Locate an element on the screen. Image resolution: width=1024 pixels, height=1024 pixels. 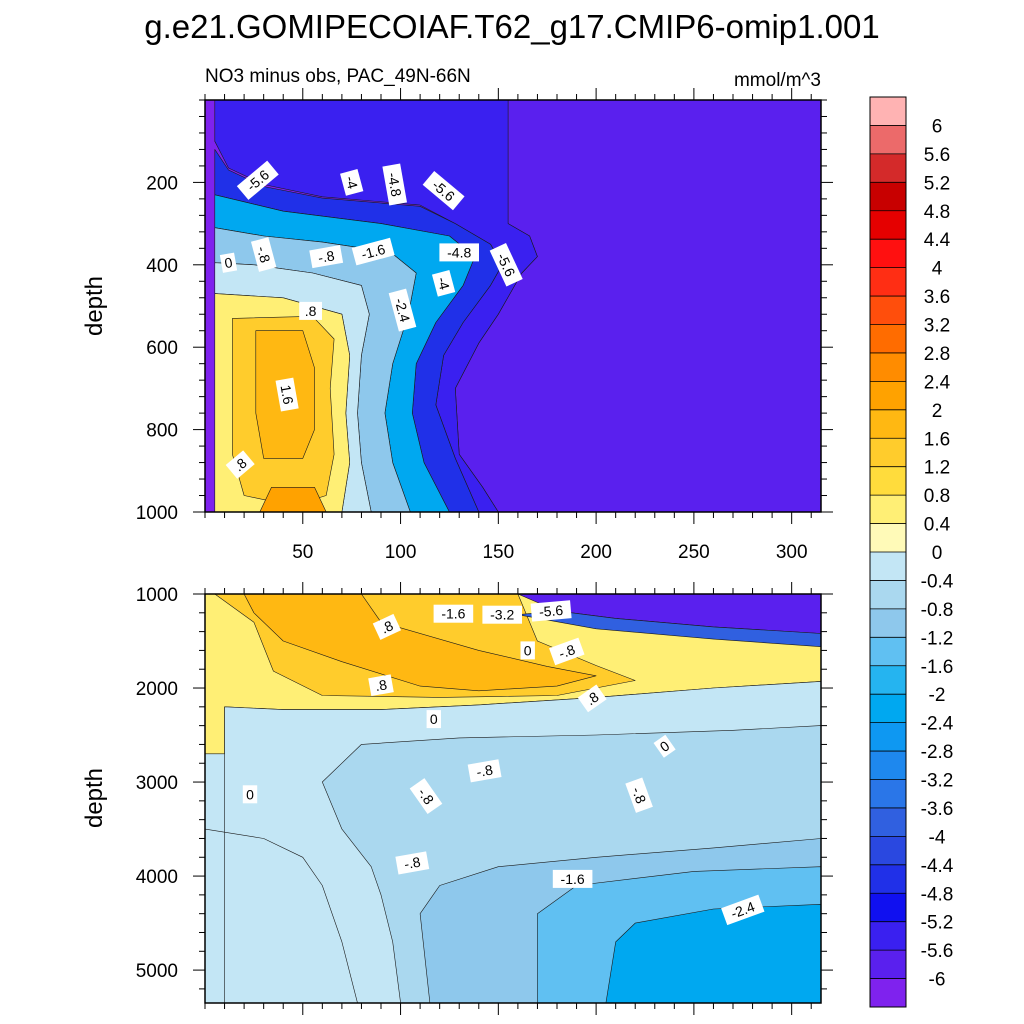
lower-contour-label-8: 0 is located at coordinates (433, 719).